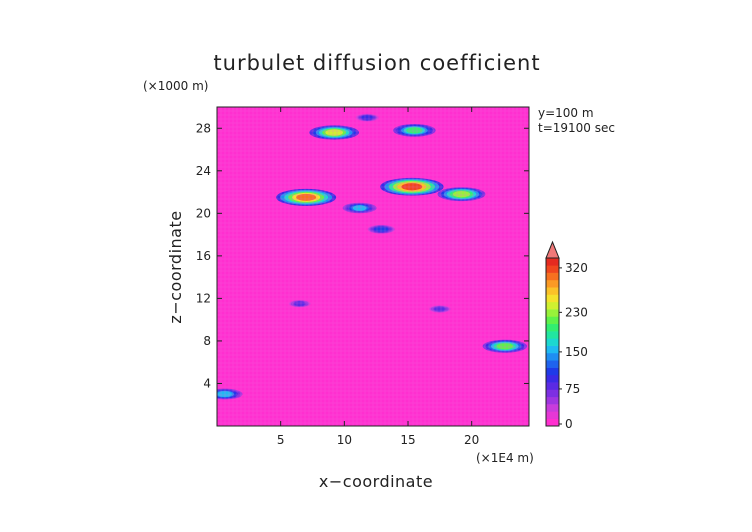 This screenshot has width=752, height=532. I want to click on colorbar-tick-label: 75, so click(572, 389).